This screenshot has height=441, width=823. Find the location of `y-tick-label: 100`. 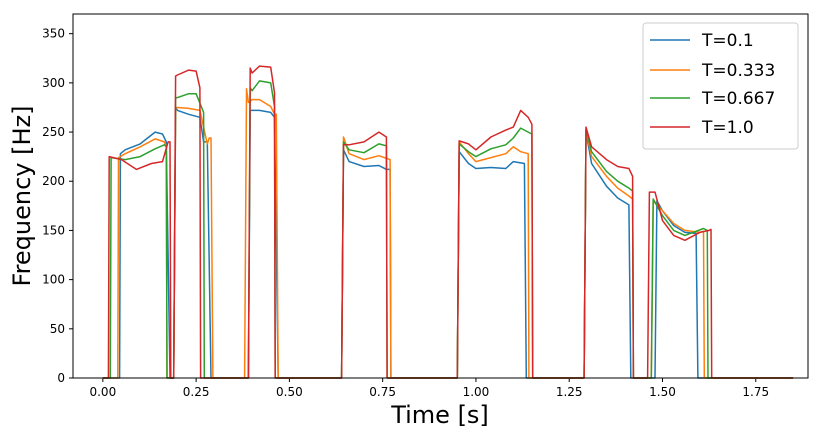

y-tick-label: 100 is located at coordinates (53, 280).